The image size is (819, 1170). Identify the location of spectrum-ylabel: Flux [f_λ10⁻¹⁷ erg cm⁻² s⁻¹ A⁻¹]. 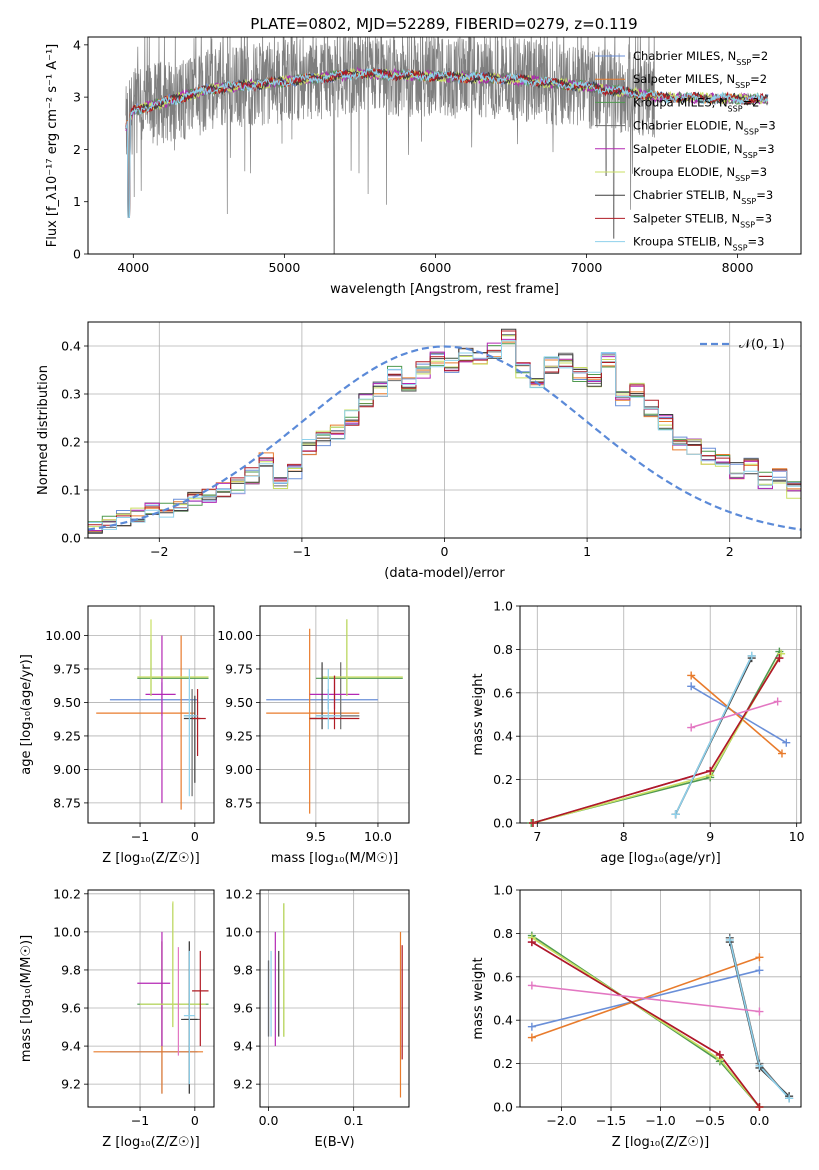
(52, 146).